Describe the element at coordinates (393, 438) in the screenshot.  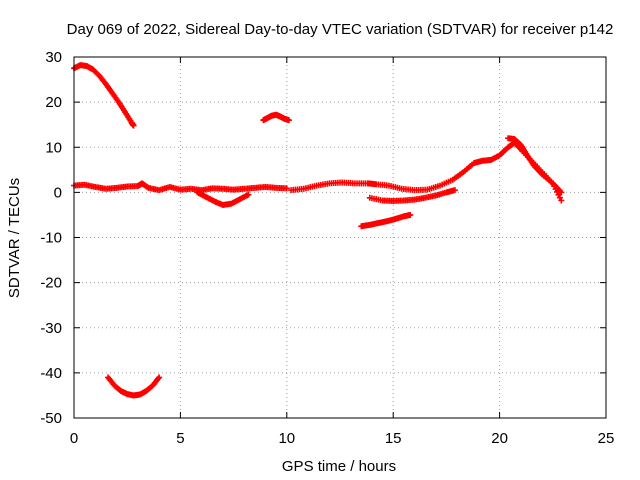
I see `x-tick-label: 15` at that location.